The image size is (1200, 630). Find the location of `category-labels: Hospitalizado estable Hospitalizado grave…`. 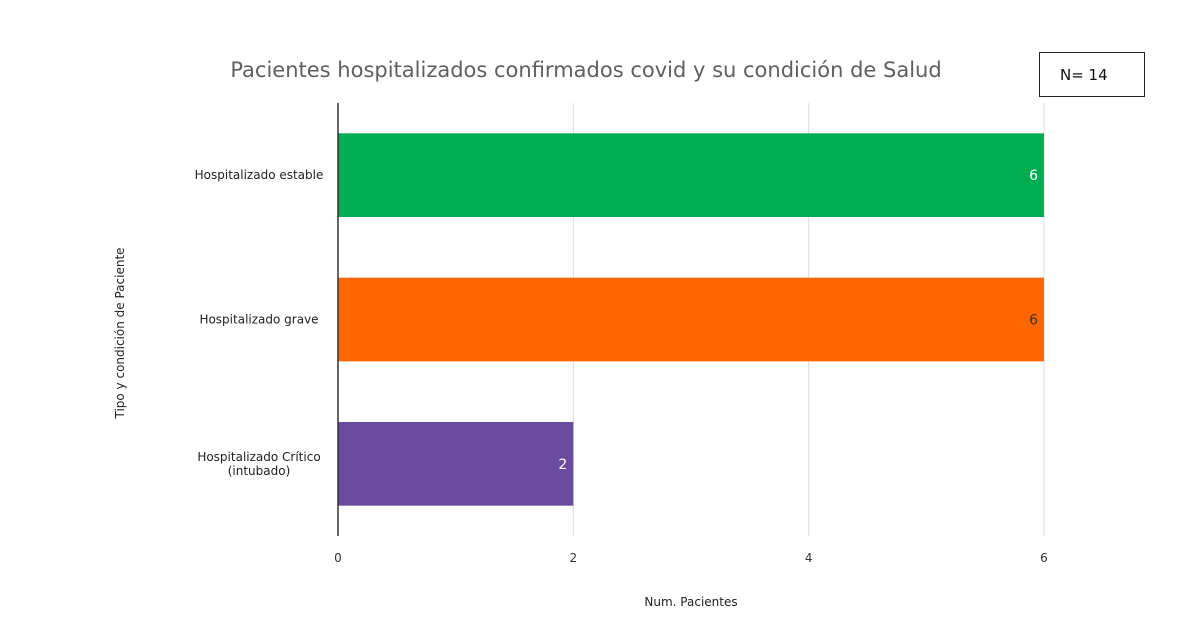

category-labels: Hospitalizado estable Hospitalizado grave… is located at coordinates (259, 323).